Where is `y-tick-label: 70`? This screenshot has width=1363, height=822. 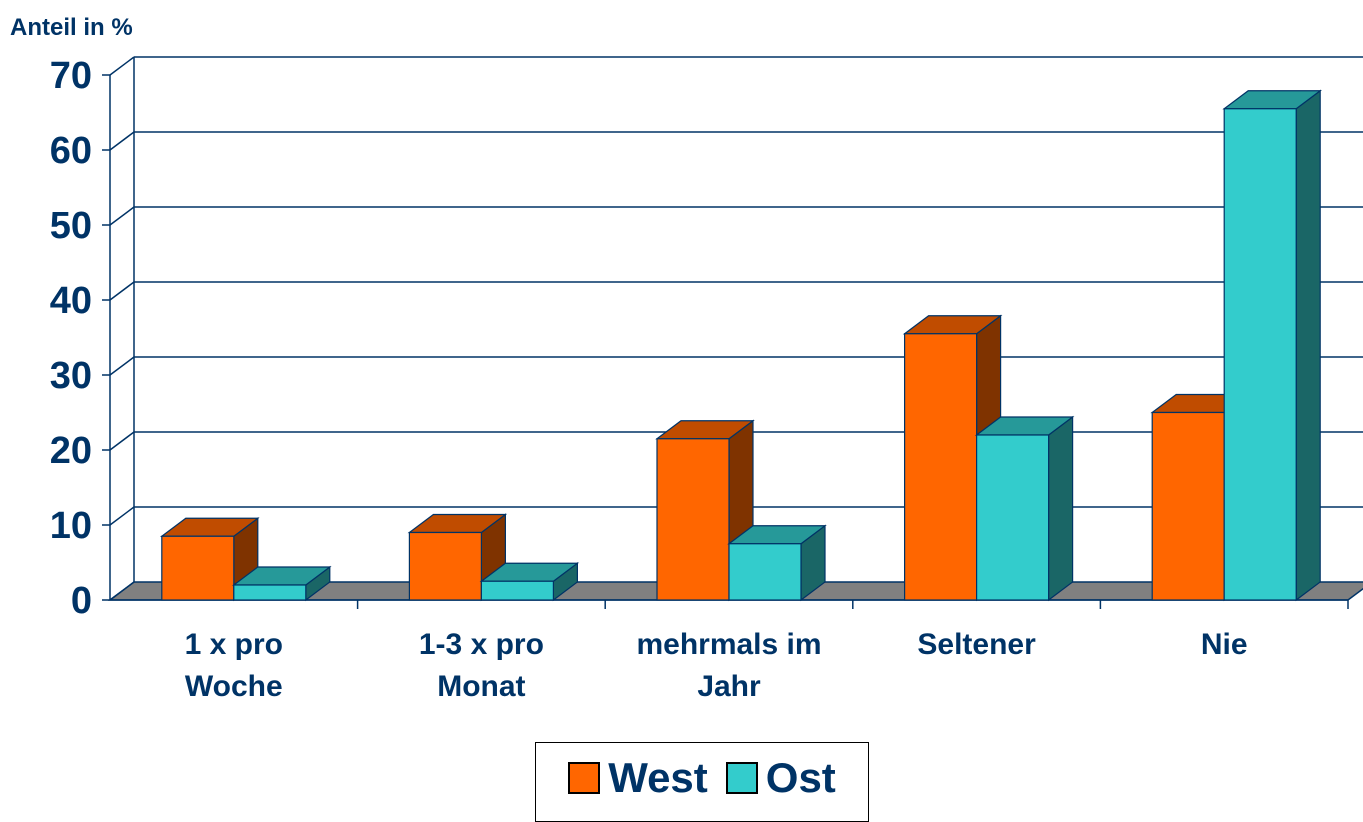
y-tick-label: 70 is located at coordinates (71, 76).